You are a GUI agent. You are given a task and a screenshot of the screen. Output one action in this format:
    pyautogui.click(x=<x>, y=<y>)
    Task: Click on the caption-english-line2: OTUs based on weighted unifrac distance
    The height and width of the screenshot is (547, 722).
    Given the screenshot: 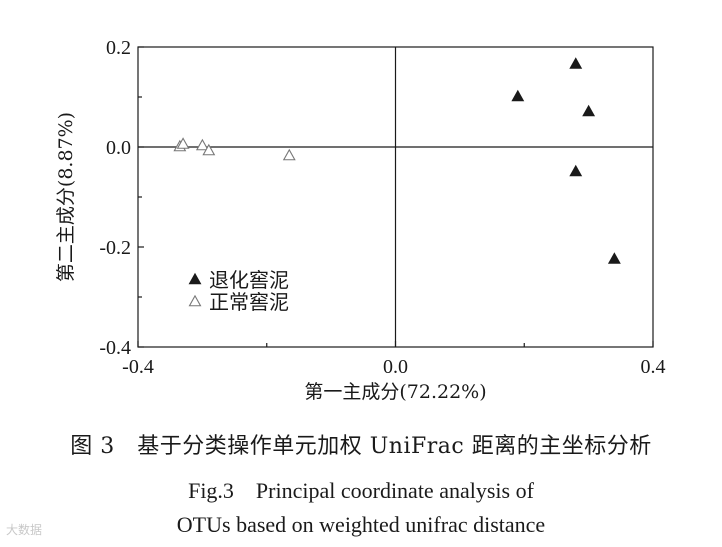 What is the action you would take?
    pyautogui.click(x=361, y=524)
    